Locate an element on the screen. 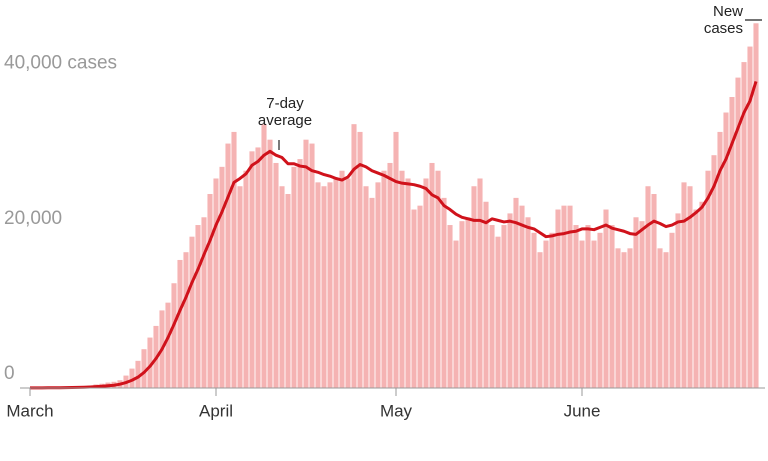 The image size is (768, 461). x-tick-label: March is located at coordinates (29, 410).